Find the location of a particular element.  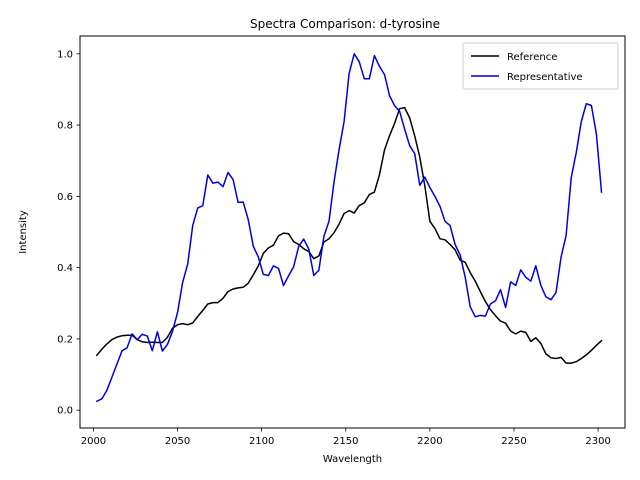

x-axis-label: Wavelength is located at coordinates (352, 459).